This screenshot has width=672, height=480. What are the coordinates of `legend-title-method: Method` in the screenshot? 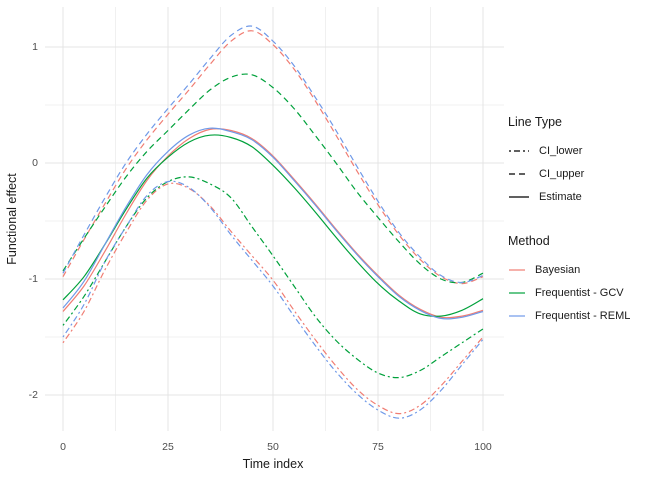 It's located at (529, 241).